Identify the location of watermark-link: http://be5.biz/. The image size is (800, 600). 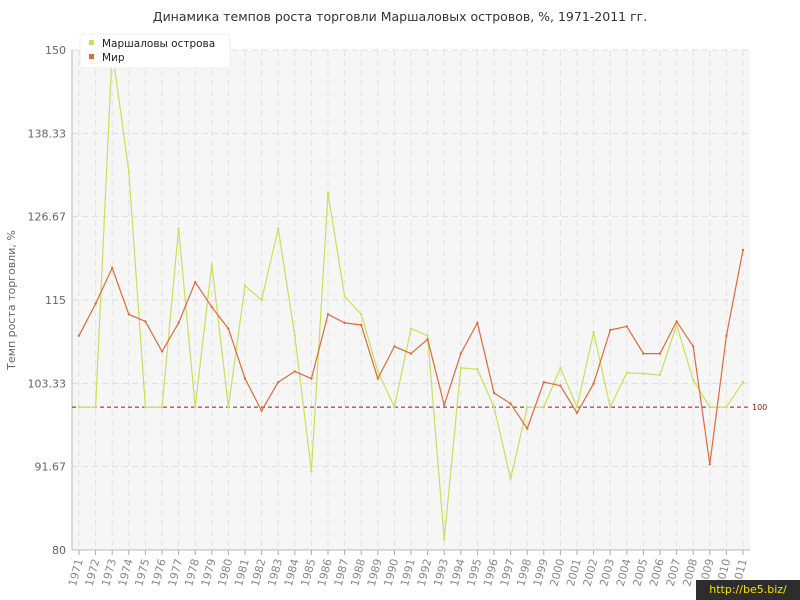
(748, 590).